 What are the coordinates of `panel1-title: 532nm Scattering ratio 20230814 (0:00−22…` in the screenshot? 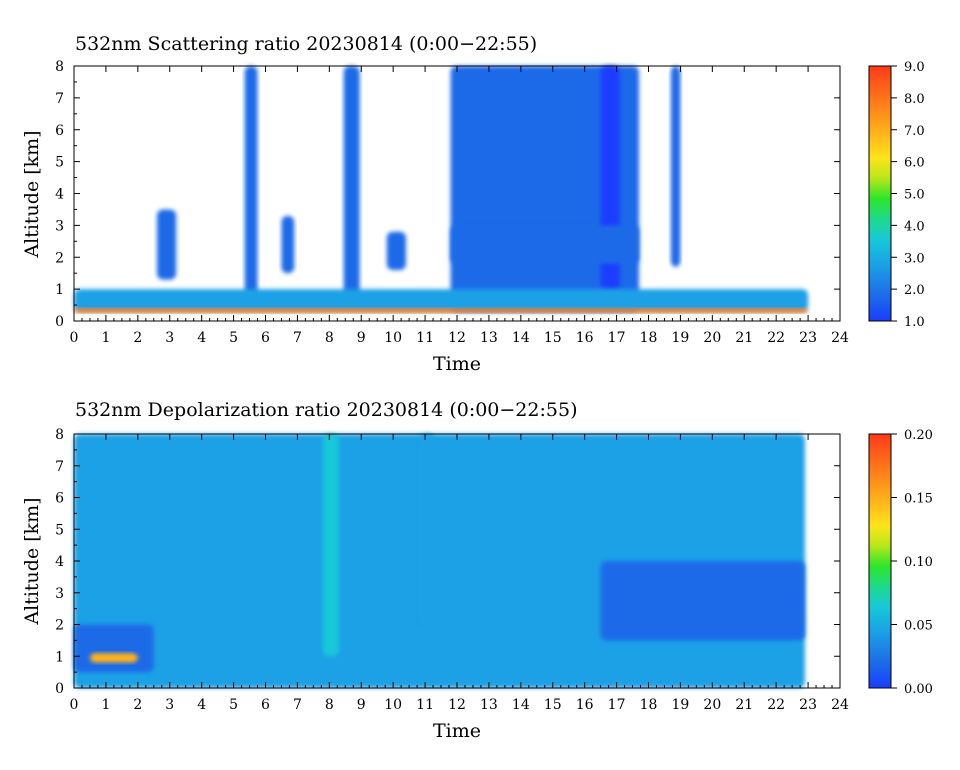 It's located at (306, 44).